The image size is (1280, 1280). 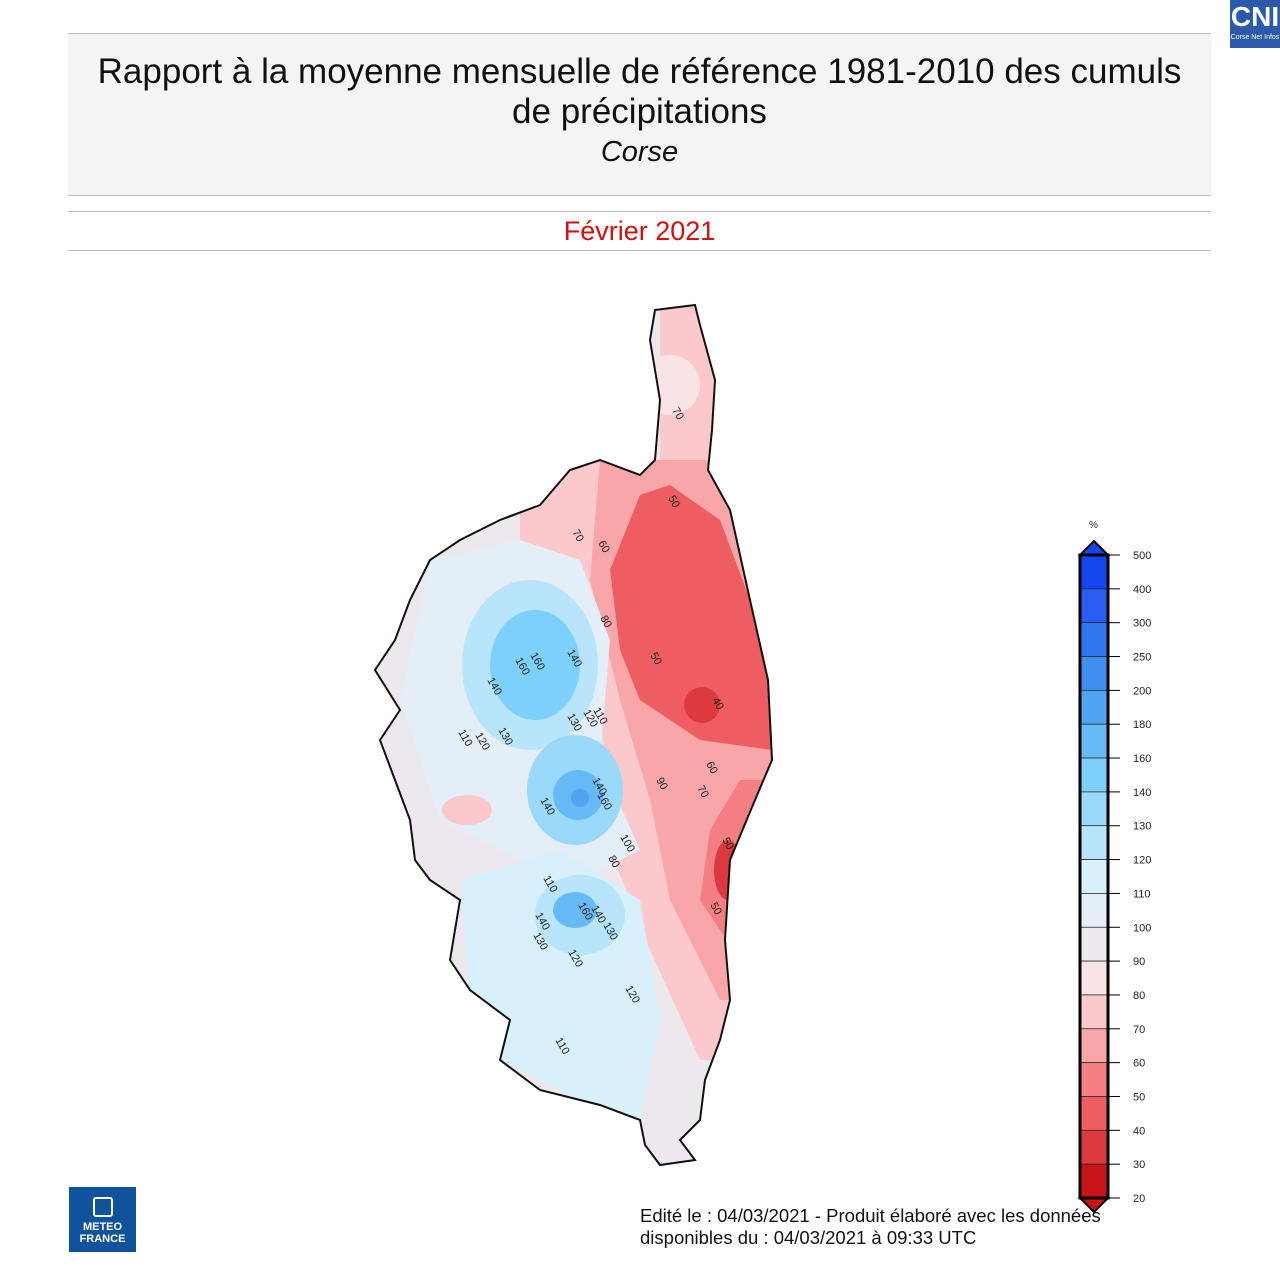 I want to click on colorbar-label: 250, so click(x=1142, y=658).